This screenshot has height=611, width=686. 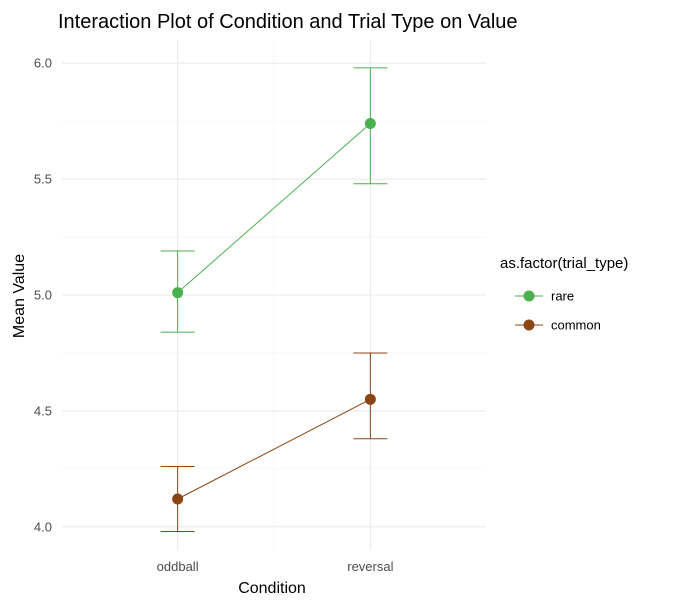 What do you see at coordinates (19, 296) in the screenshot?
I see `y-axis-title: Mean Value` at bounding box center [19, 296].